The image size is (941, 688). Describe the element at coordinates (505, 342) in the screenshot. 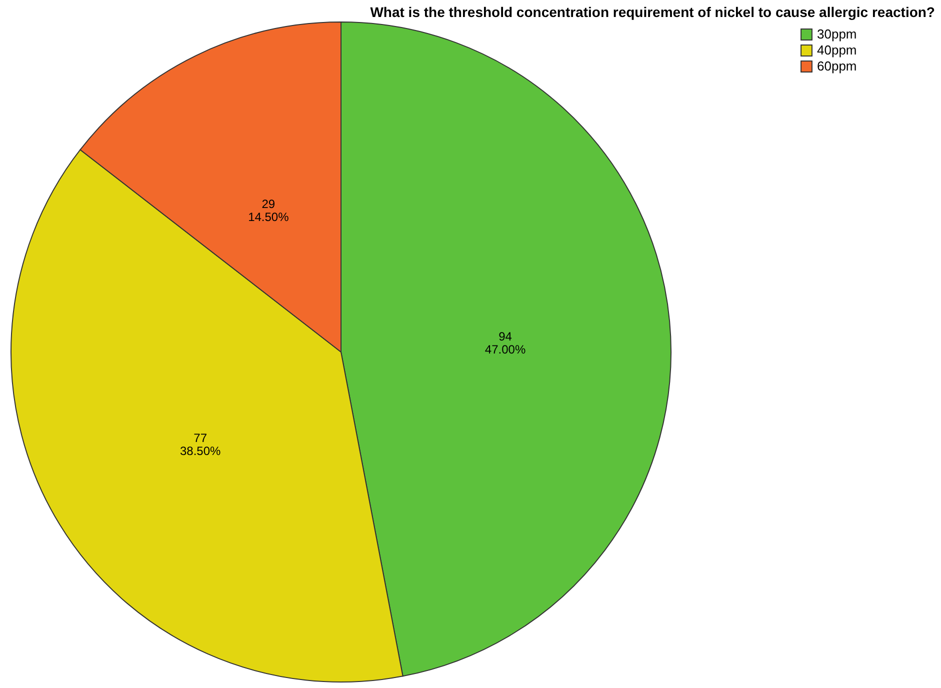

I see `data-label: 94 47.00%` at that location.